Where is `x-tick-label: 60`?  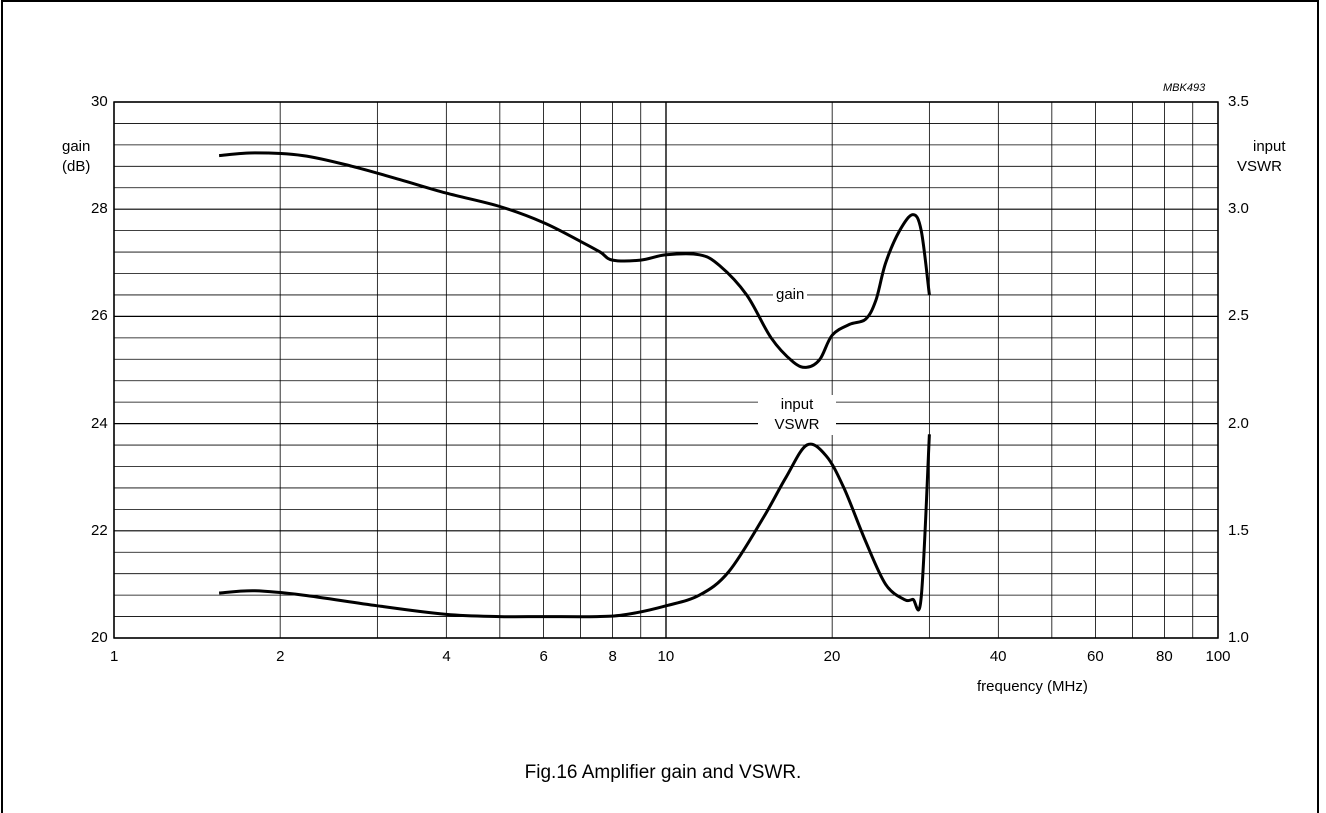 x-tick-label: 60 is located at coordinates (1095, 656).